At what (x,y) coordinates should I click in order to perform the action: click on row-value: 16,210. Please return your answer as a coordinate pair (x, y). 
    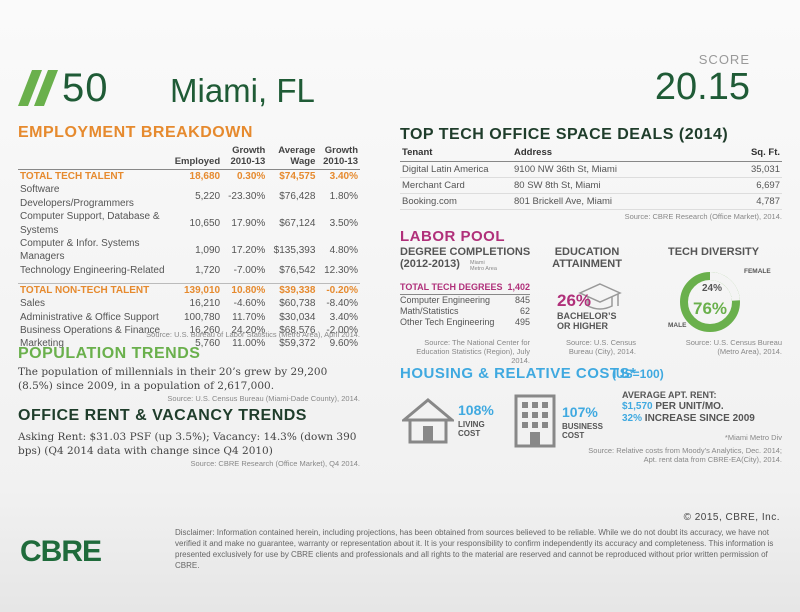
    Looking at the image, I should click on (205, 304).